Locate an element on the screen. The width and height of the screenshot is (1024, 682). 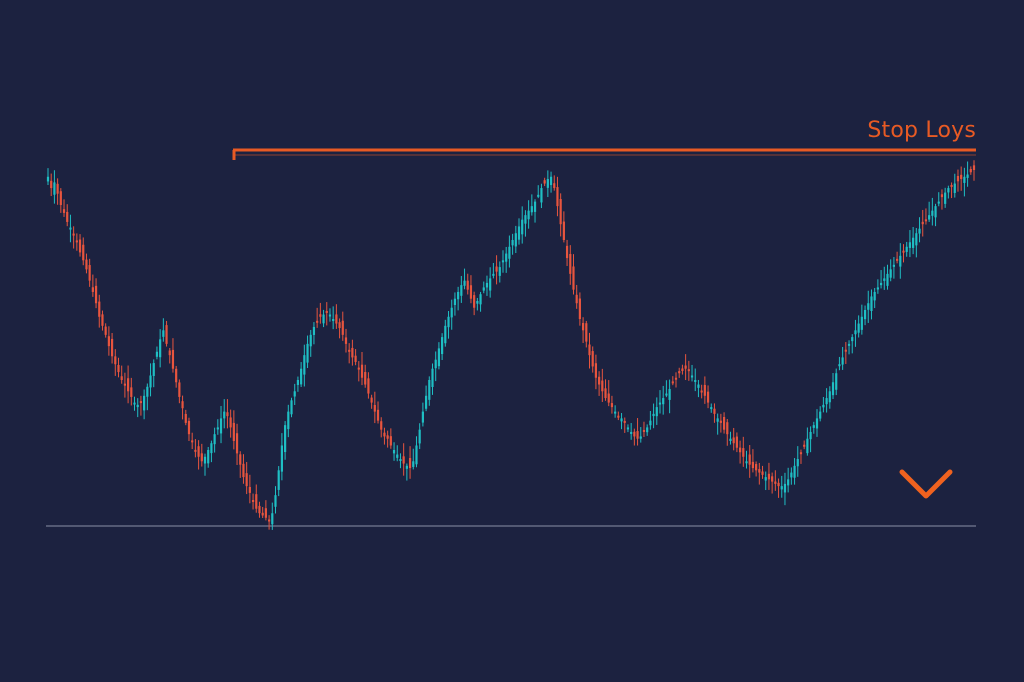
stop-loss-label: Stop Loys is located at coordinates (921, 130).